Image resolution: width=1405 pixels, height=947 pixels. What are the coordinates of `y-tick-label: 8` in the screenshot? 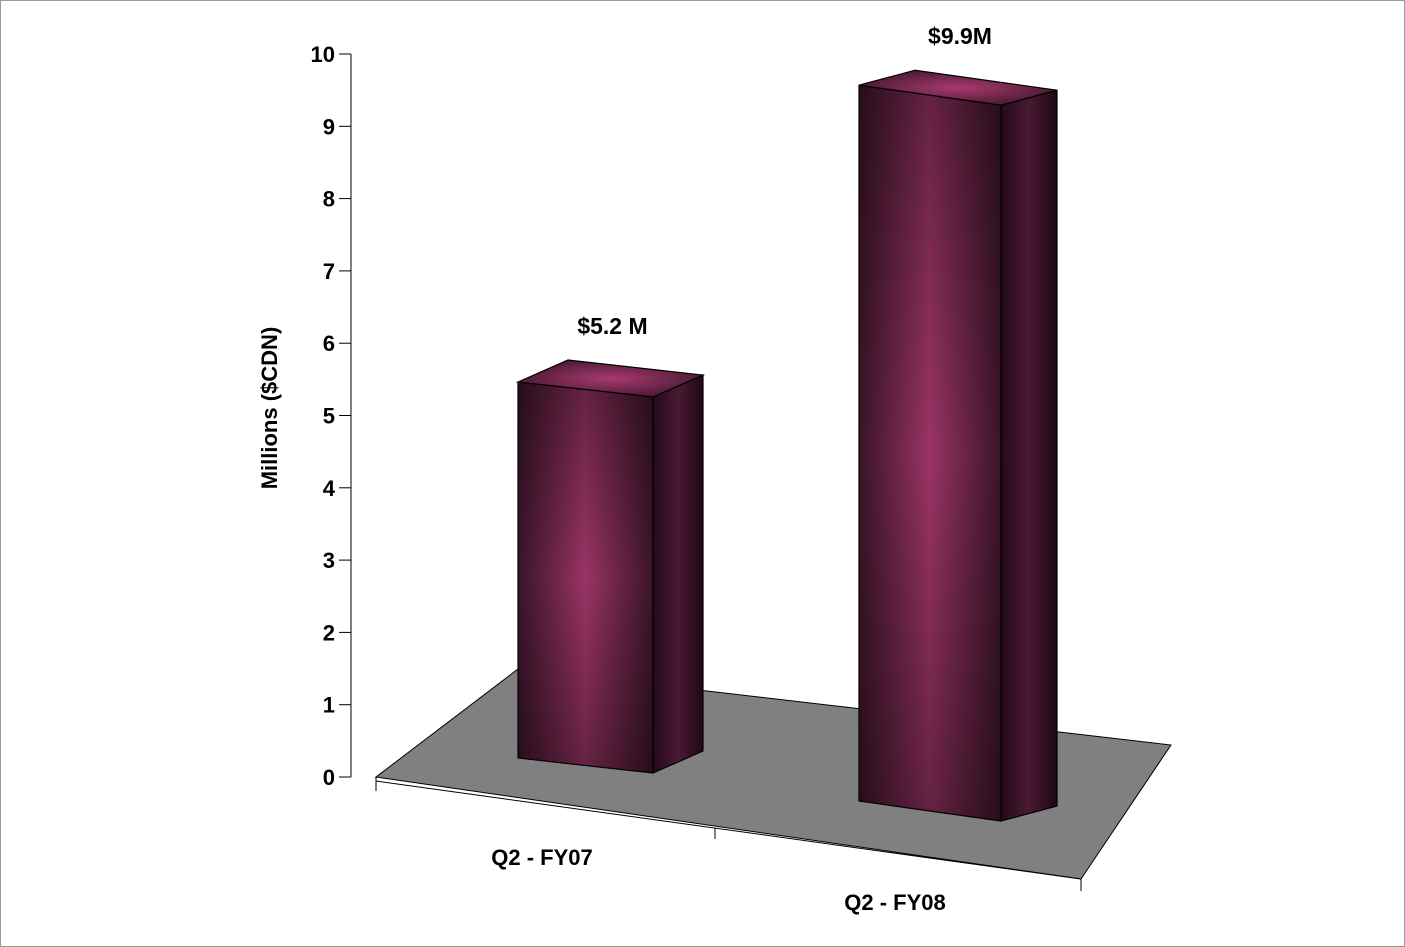 It's located at (329, 199).